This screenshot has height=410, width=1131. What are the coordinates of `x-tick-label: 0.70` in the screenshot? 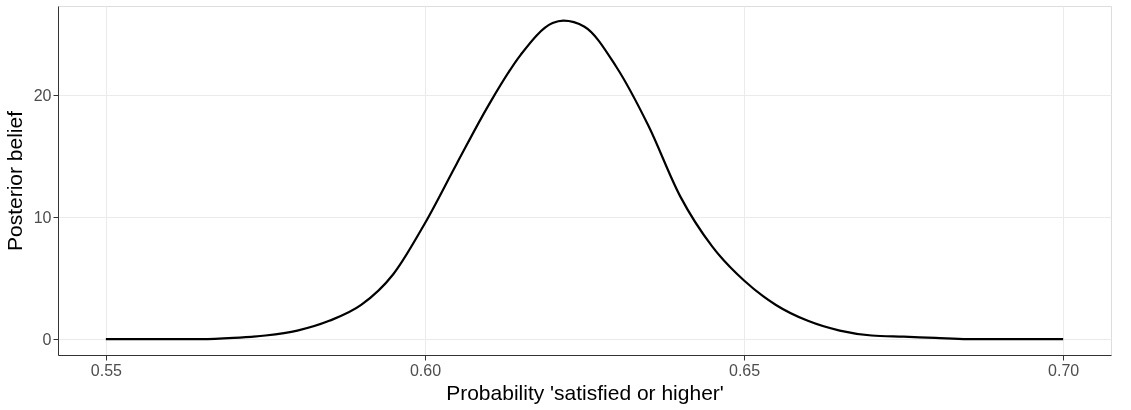 It's located at (1064, 370).